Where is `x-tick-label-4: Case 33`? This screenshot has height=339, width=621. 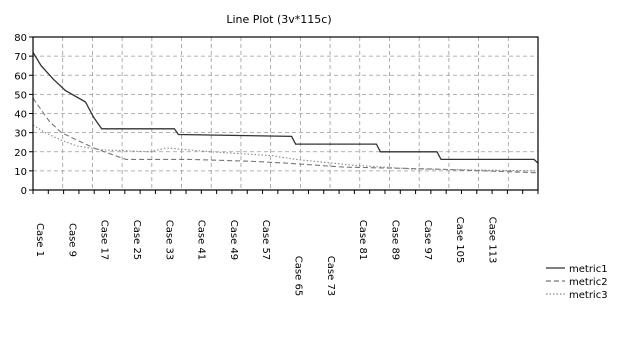
x-tick-label-4: Case 33 is located at coordinates (168, 240).